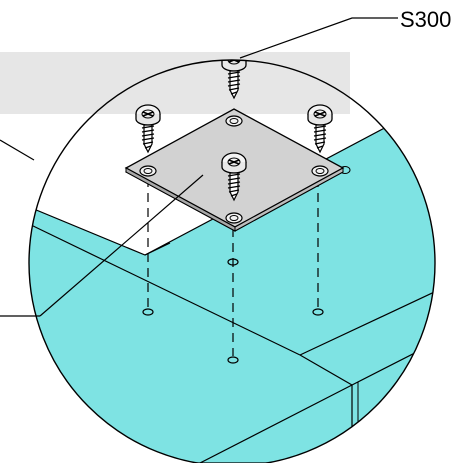  Describe the element at coordinates (157, 249) in the screenshot. I see `cabinet-top-edge` at that location.